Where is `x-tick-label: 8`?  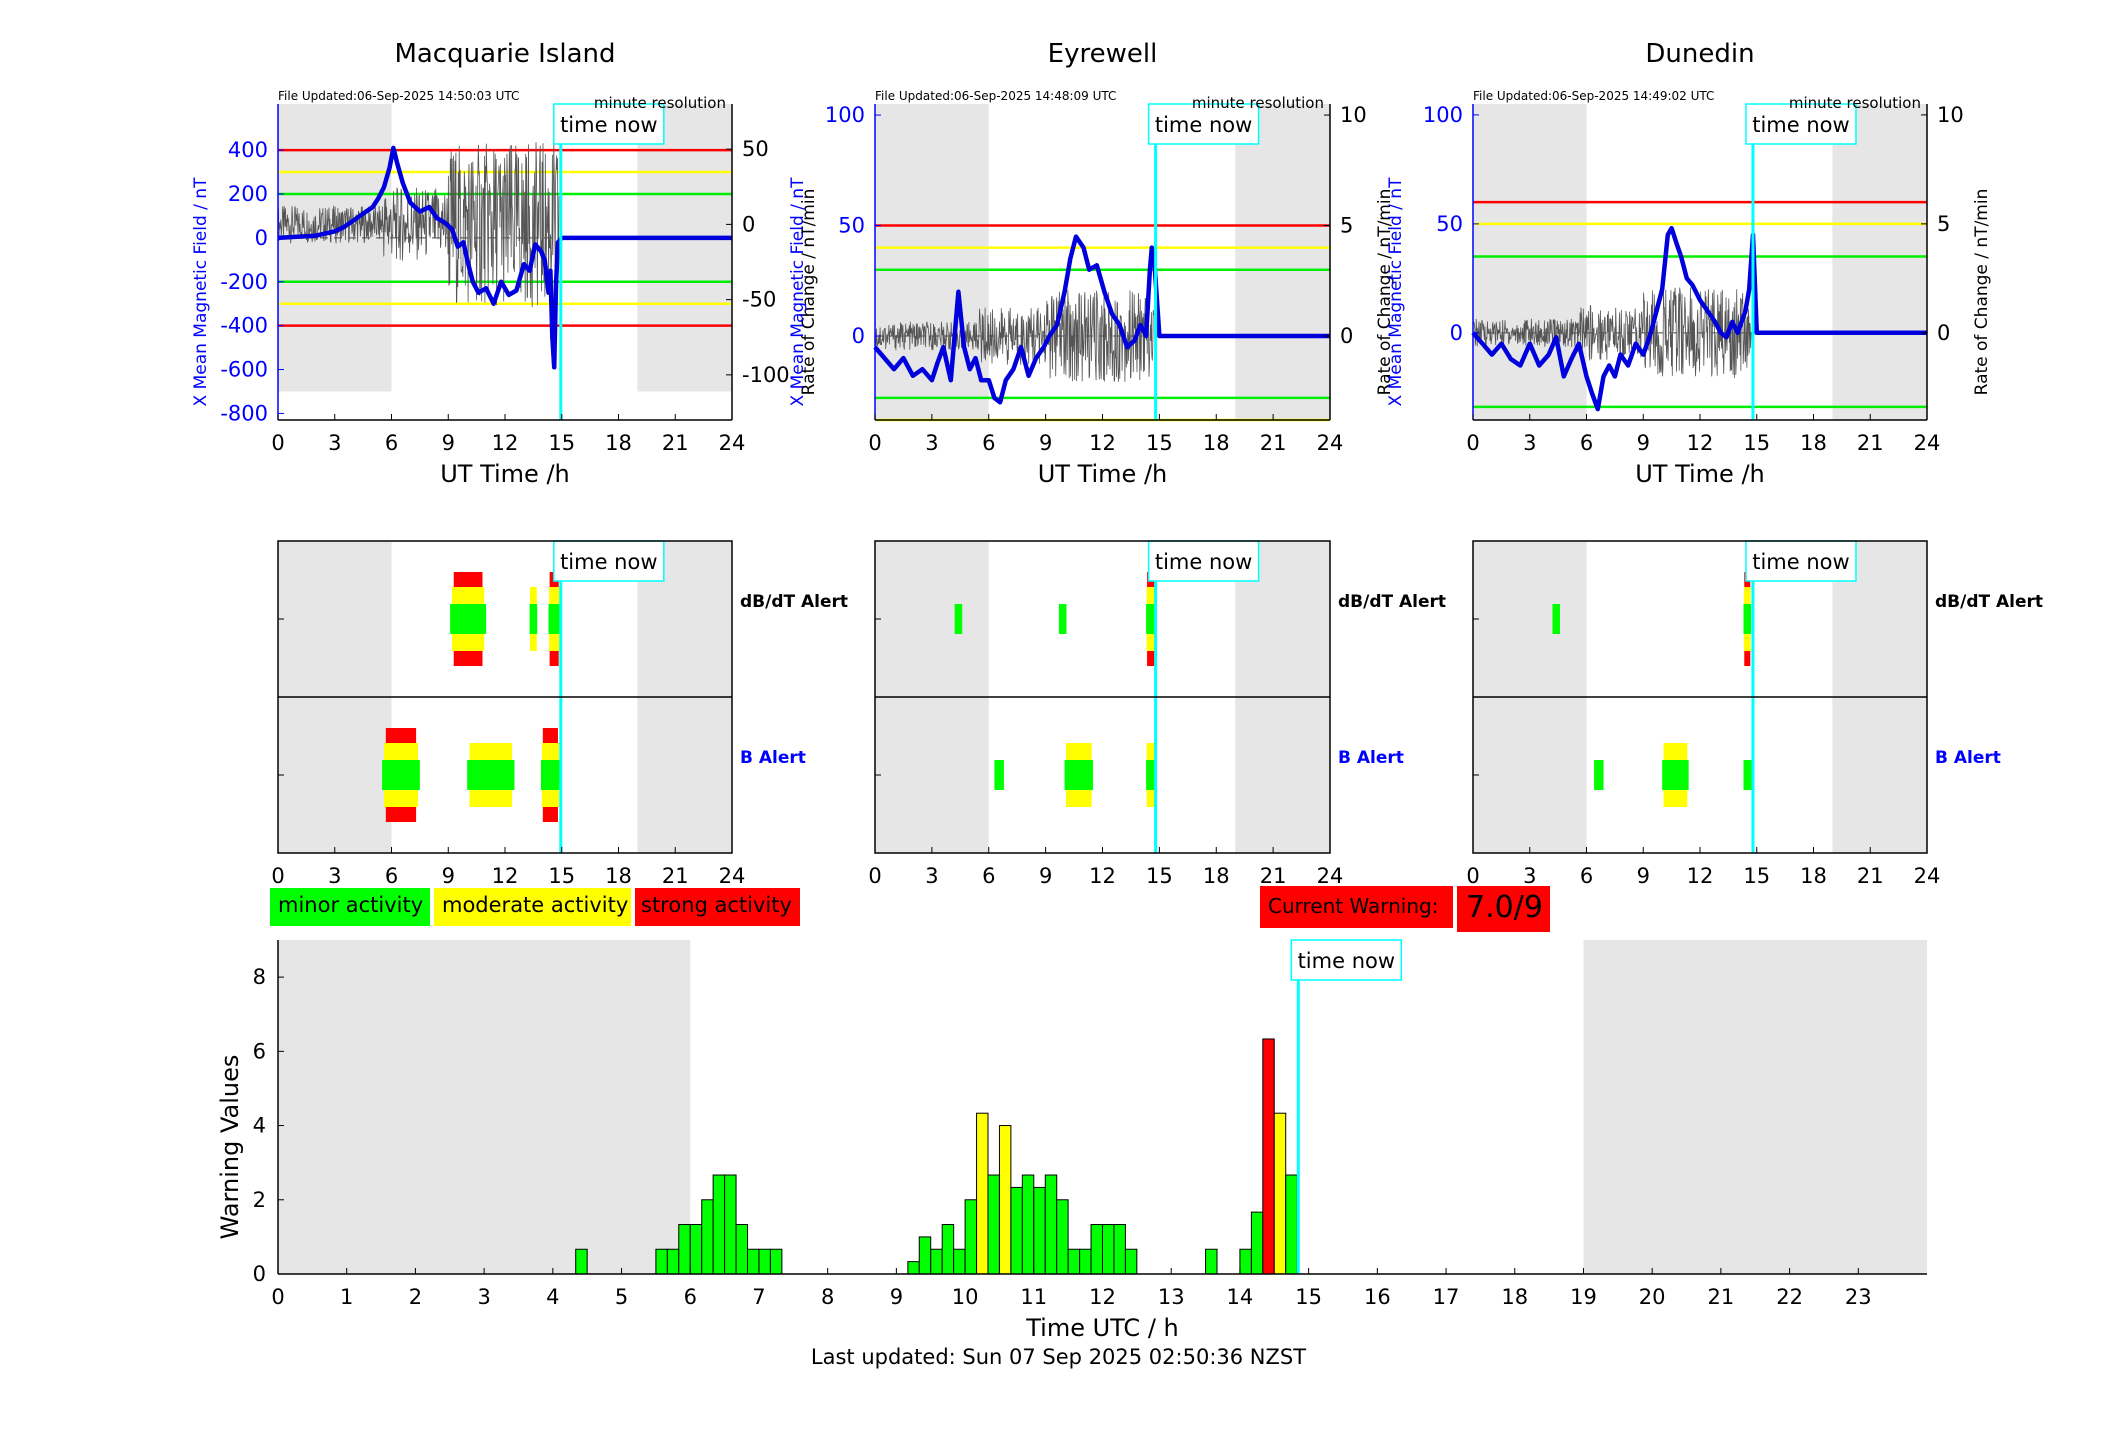 x-tick-label: 8 is located at coordinates (827, 1297).